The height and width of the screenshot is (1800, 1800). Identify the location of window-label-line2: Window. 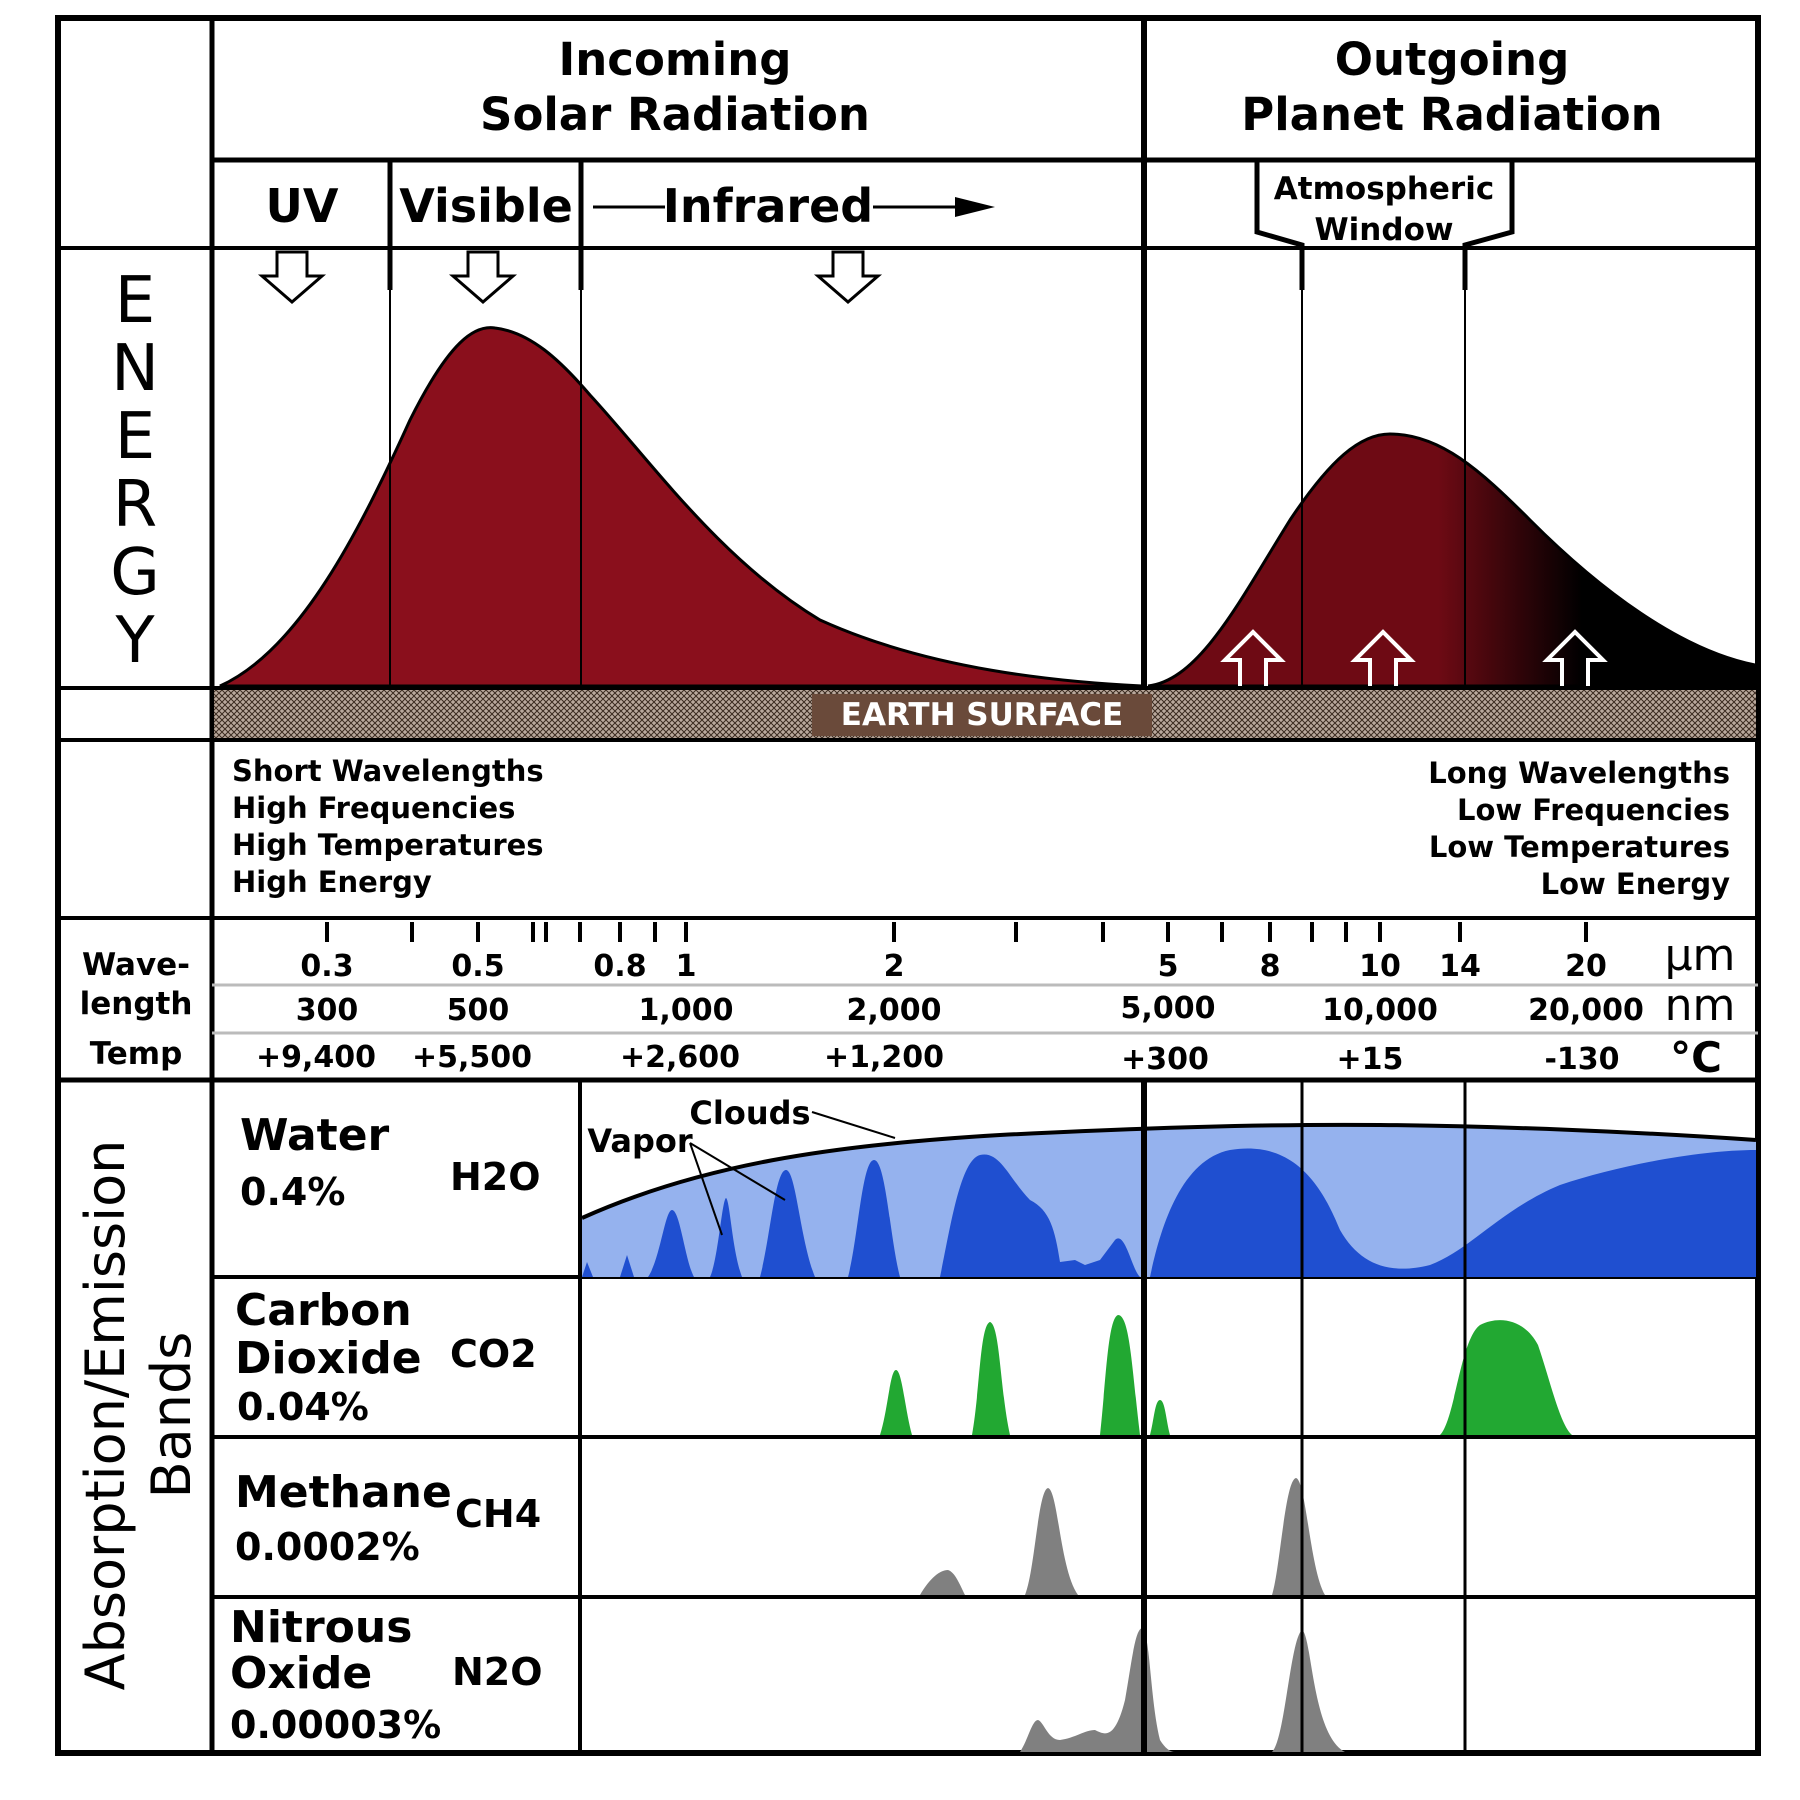
(1383, 230).